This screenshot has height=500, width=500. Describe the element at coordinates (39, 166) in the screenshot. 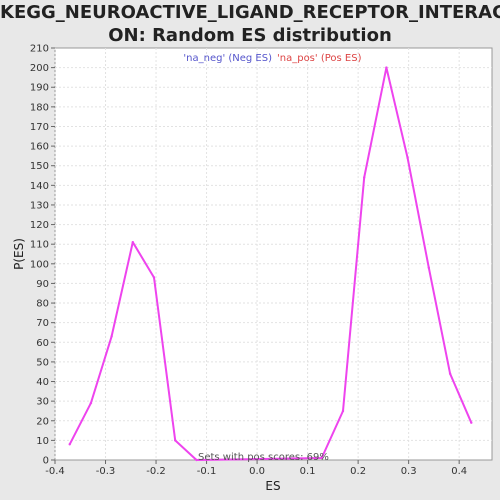

I see `y-tick-label: 150` at that location.